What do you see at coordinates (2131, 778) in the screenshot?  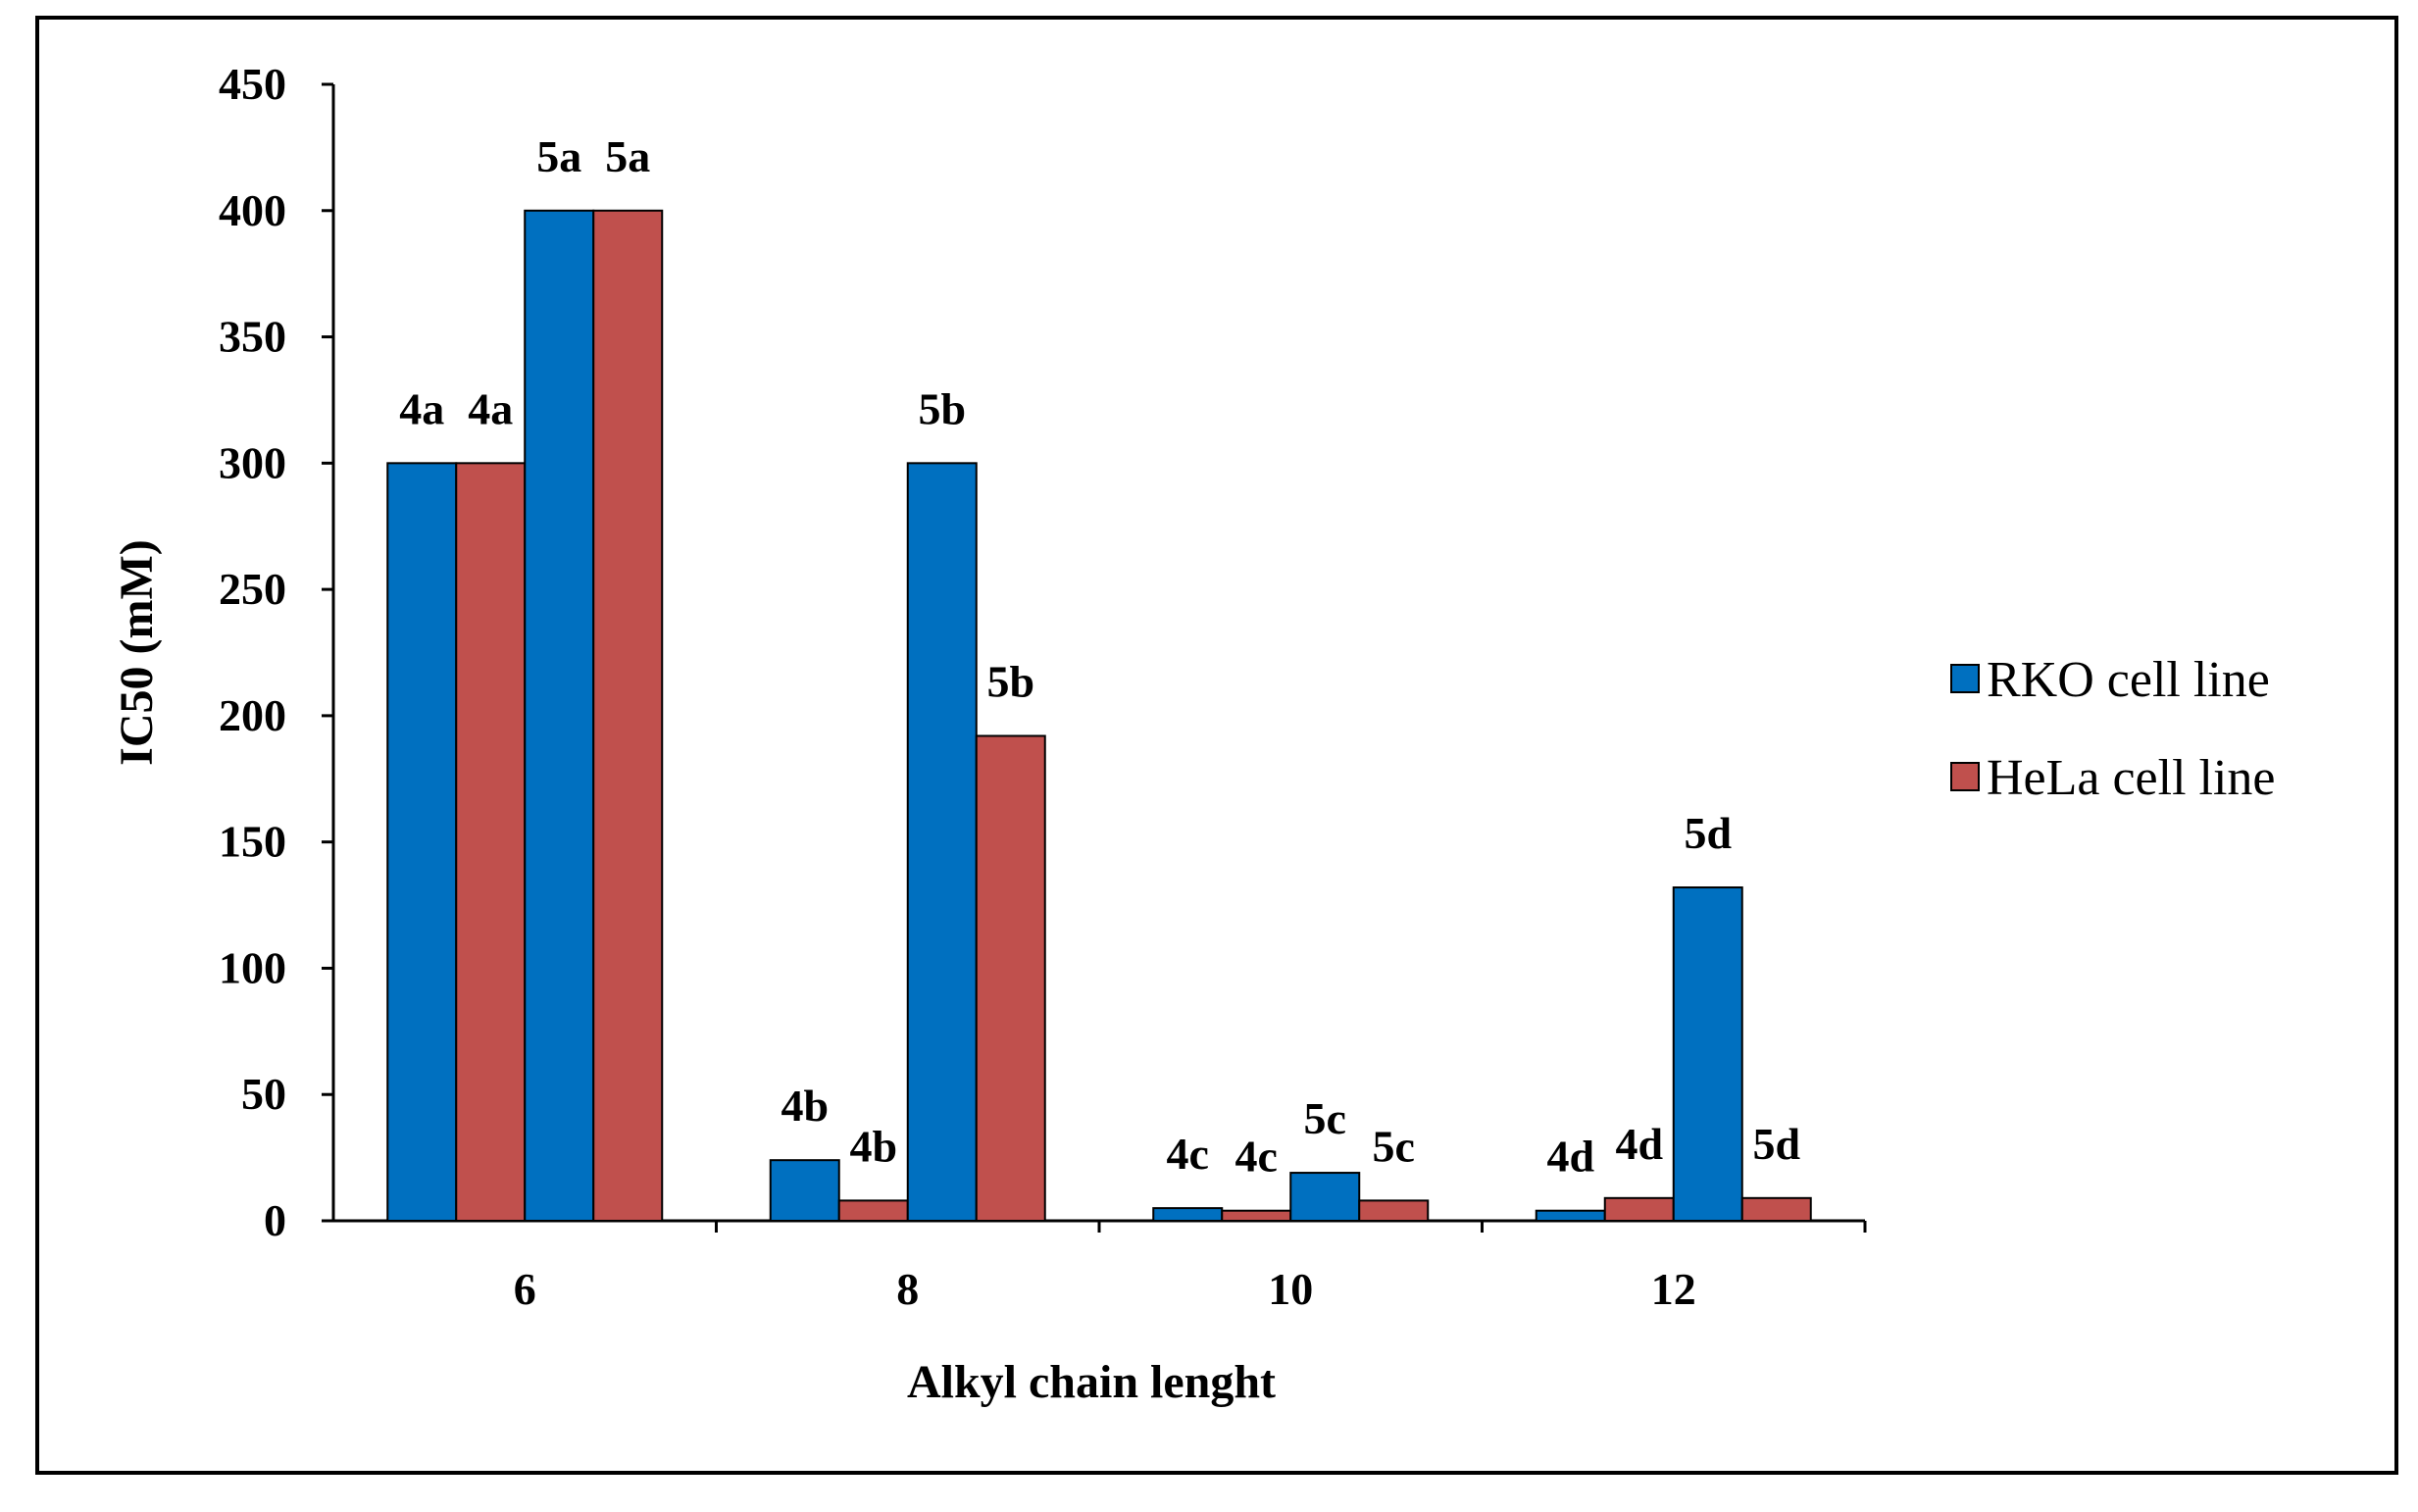 I see `legend-label: HeLa cell line` at bounding box center [2131, 778].